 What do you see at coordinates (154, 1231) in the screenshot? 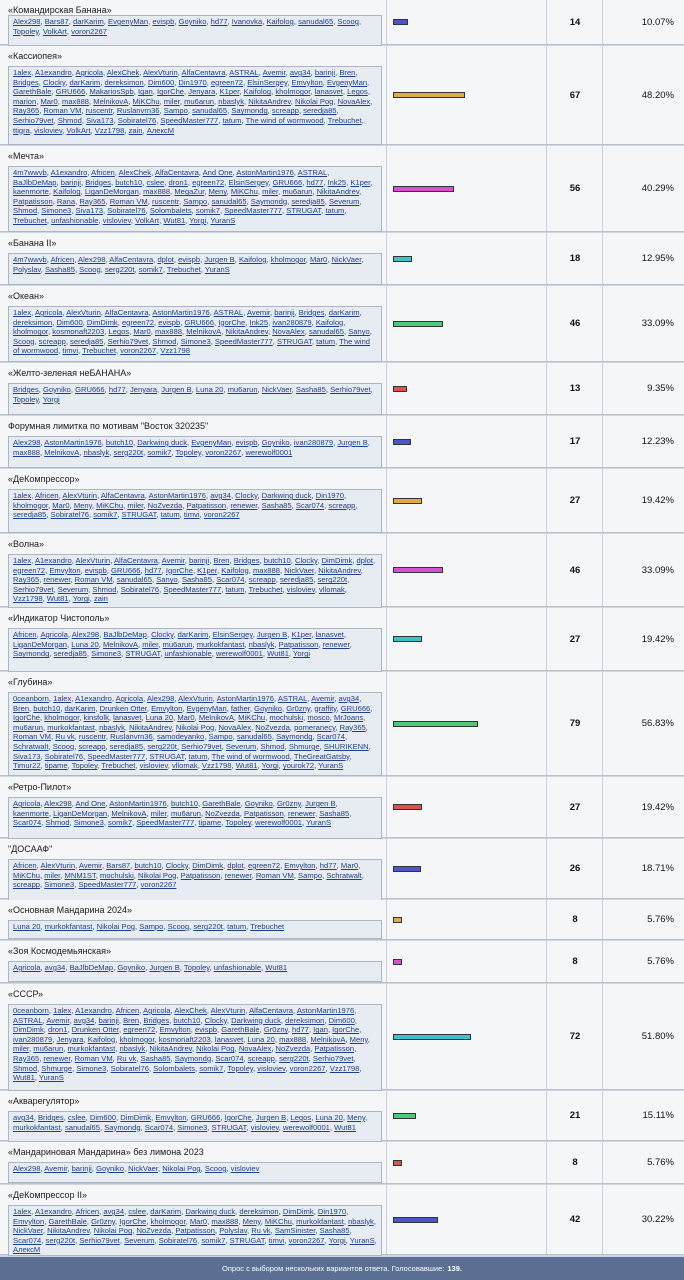
I see `voter-link: NoZvezda` at bounding box center [154, 1231].